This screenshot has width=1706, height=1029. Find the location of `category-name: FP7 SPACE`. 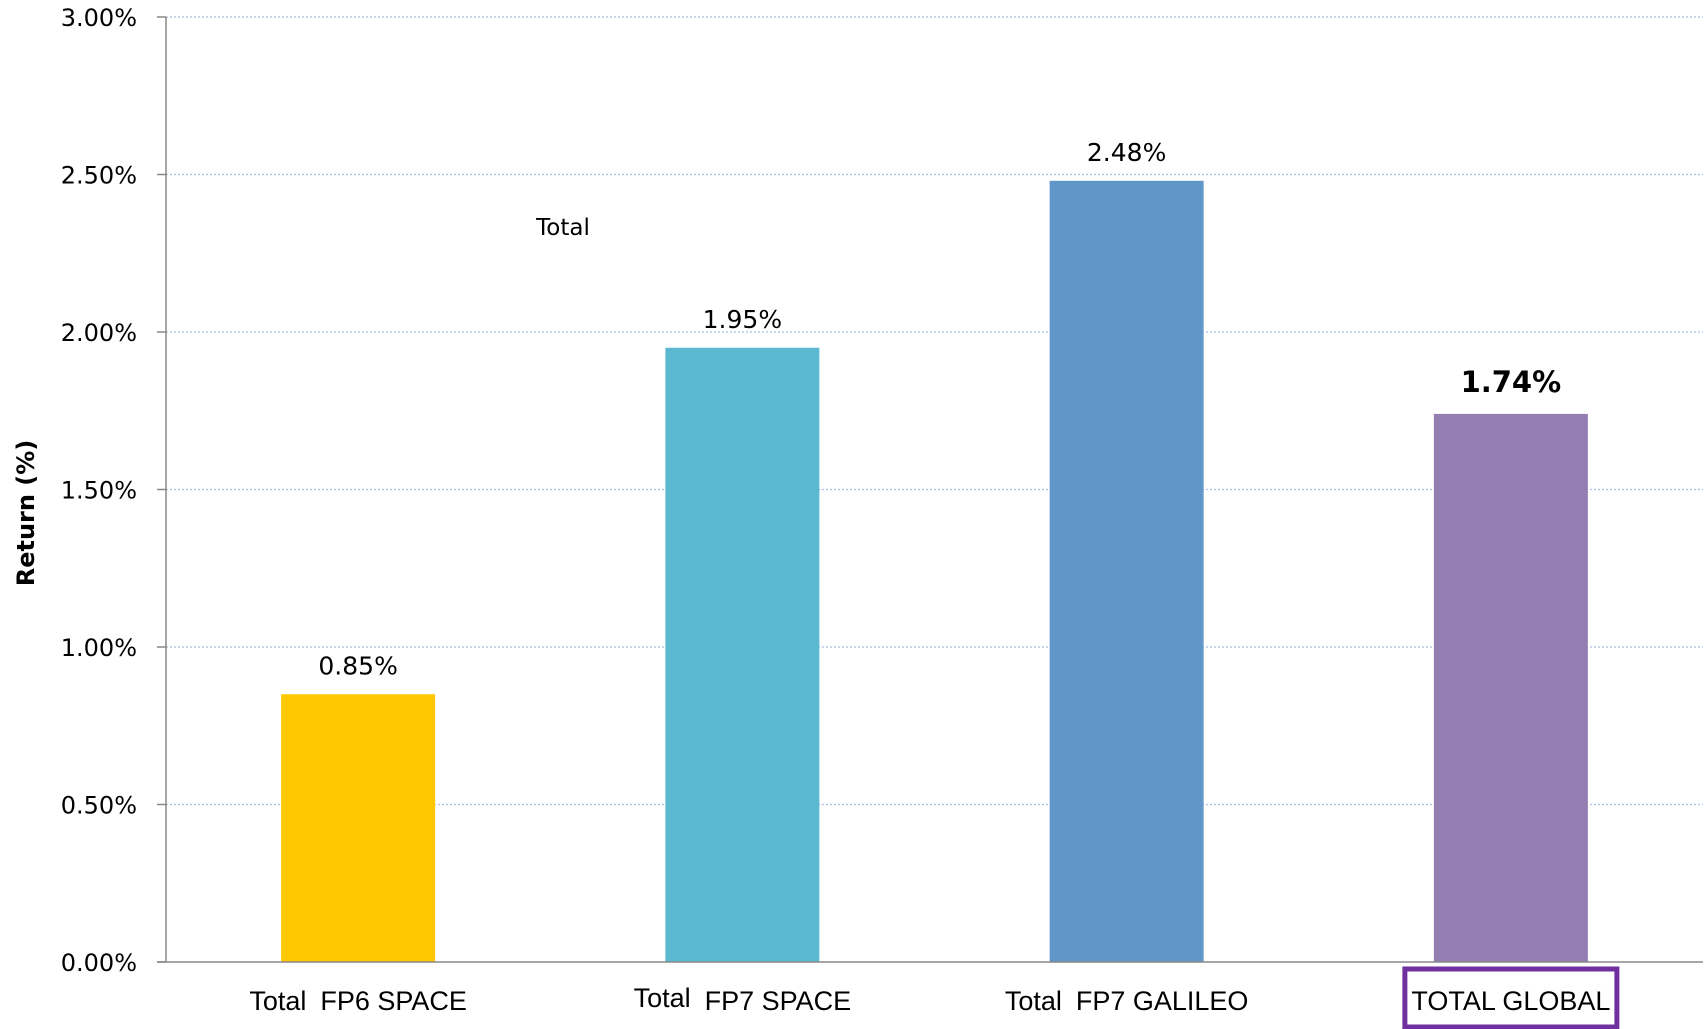

category-name: FP7 SPACE is located at coordinates (778, 1001).